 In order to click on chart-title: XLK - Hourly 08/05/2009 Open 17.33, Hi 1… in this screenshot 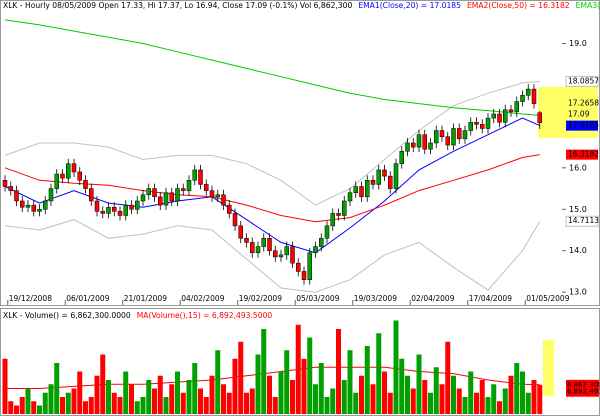, I will do `click(301, 5)`.